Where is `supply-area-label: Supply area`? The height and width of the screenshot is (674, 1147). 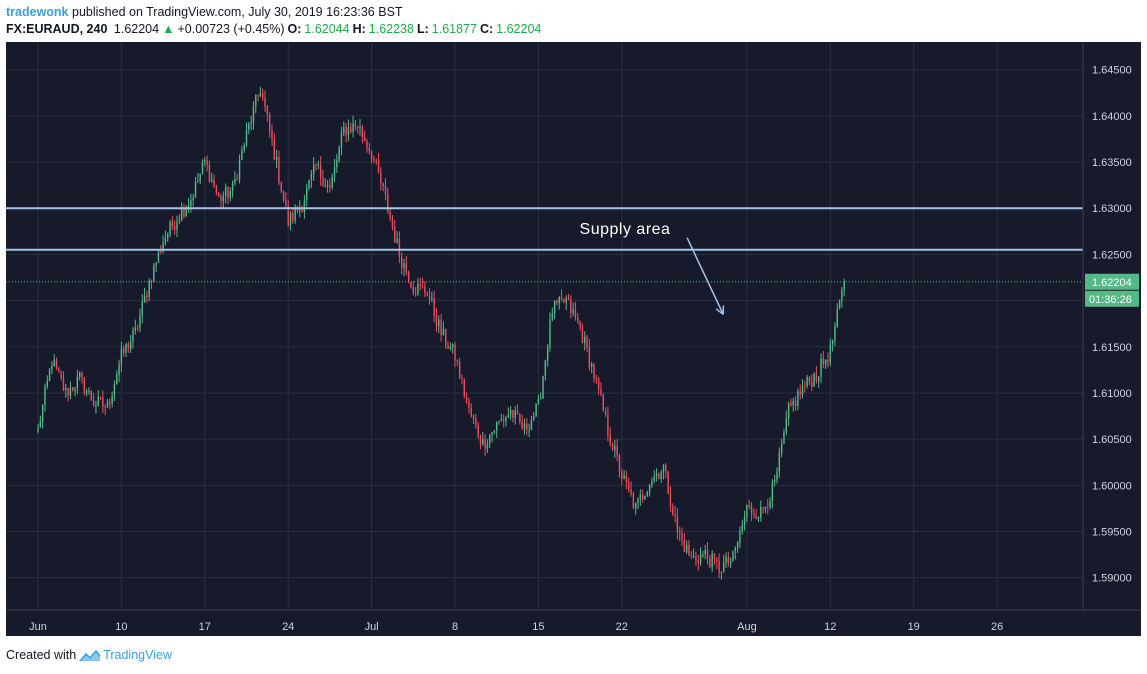
supply-area-label: Supply area is located at coordinates (625, 229).